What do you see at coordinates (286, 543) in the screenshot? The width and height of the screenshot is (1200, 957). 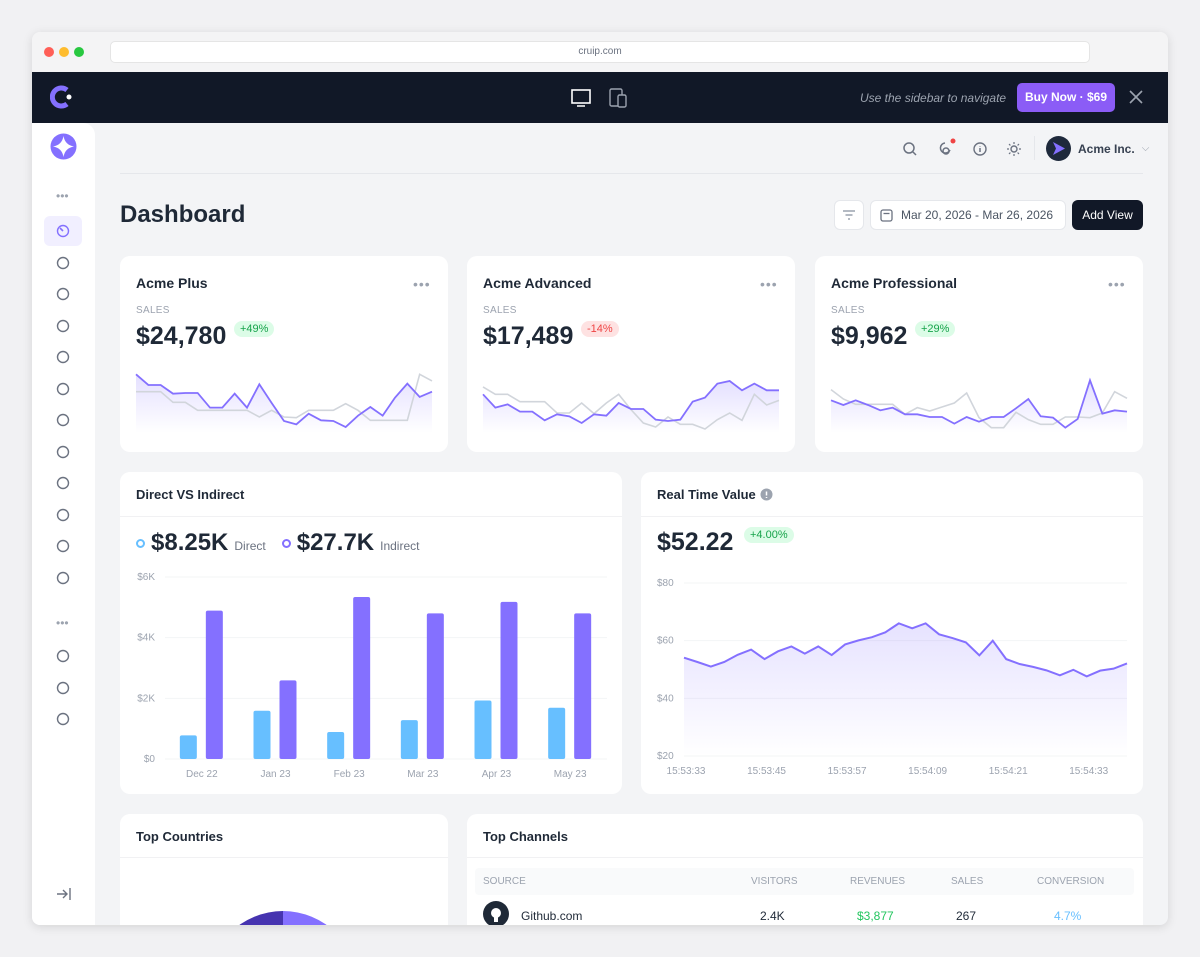 I see `indirect-legend-marker` at bounding box center [286, 543].